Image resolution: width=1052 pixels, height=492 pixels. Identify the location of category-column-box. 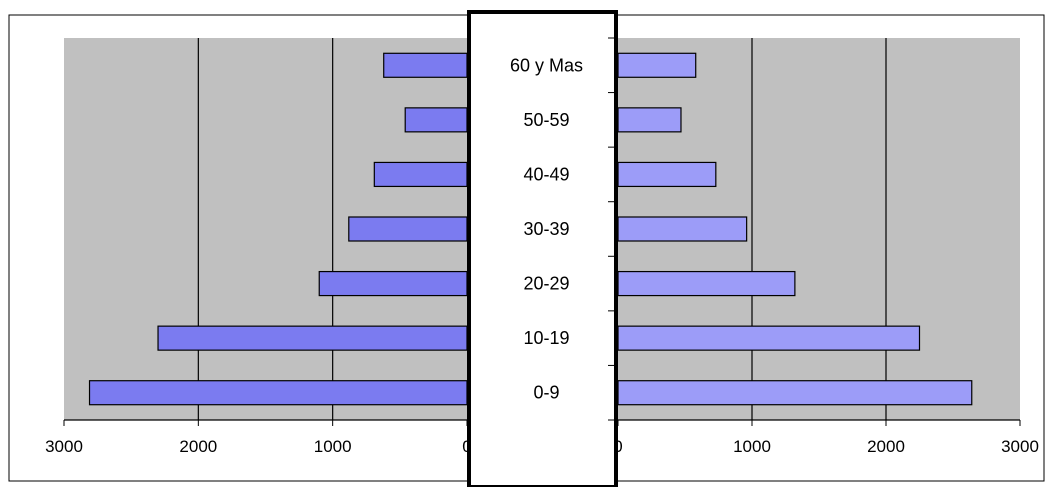
(542, 249).